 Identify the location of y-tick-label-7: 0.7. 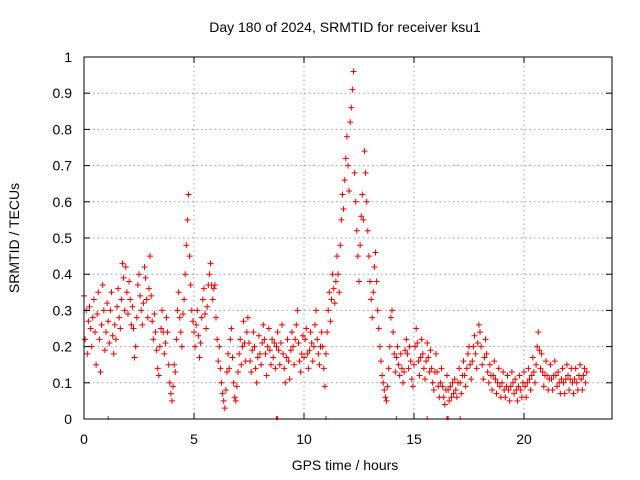
(63, 166).